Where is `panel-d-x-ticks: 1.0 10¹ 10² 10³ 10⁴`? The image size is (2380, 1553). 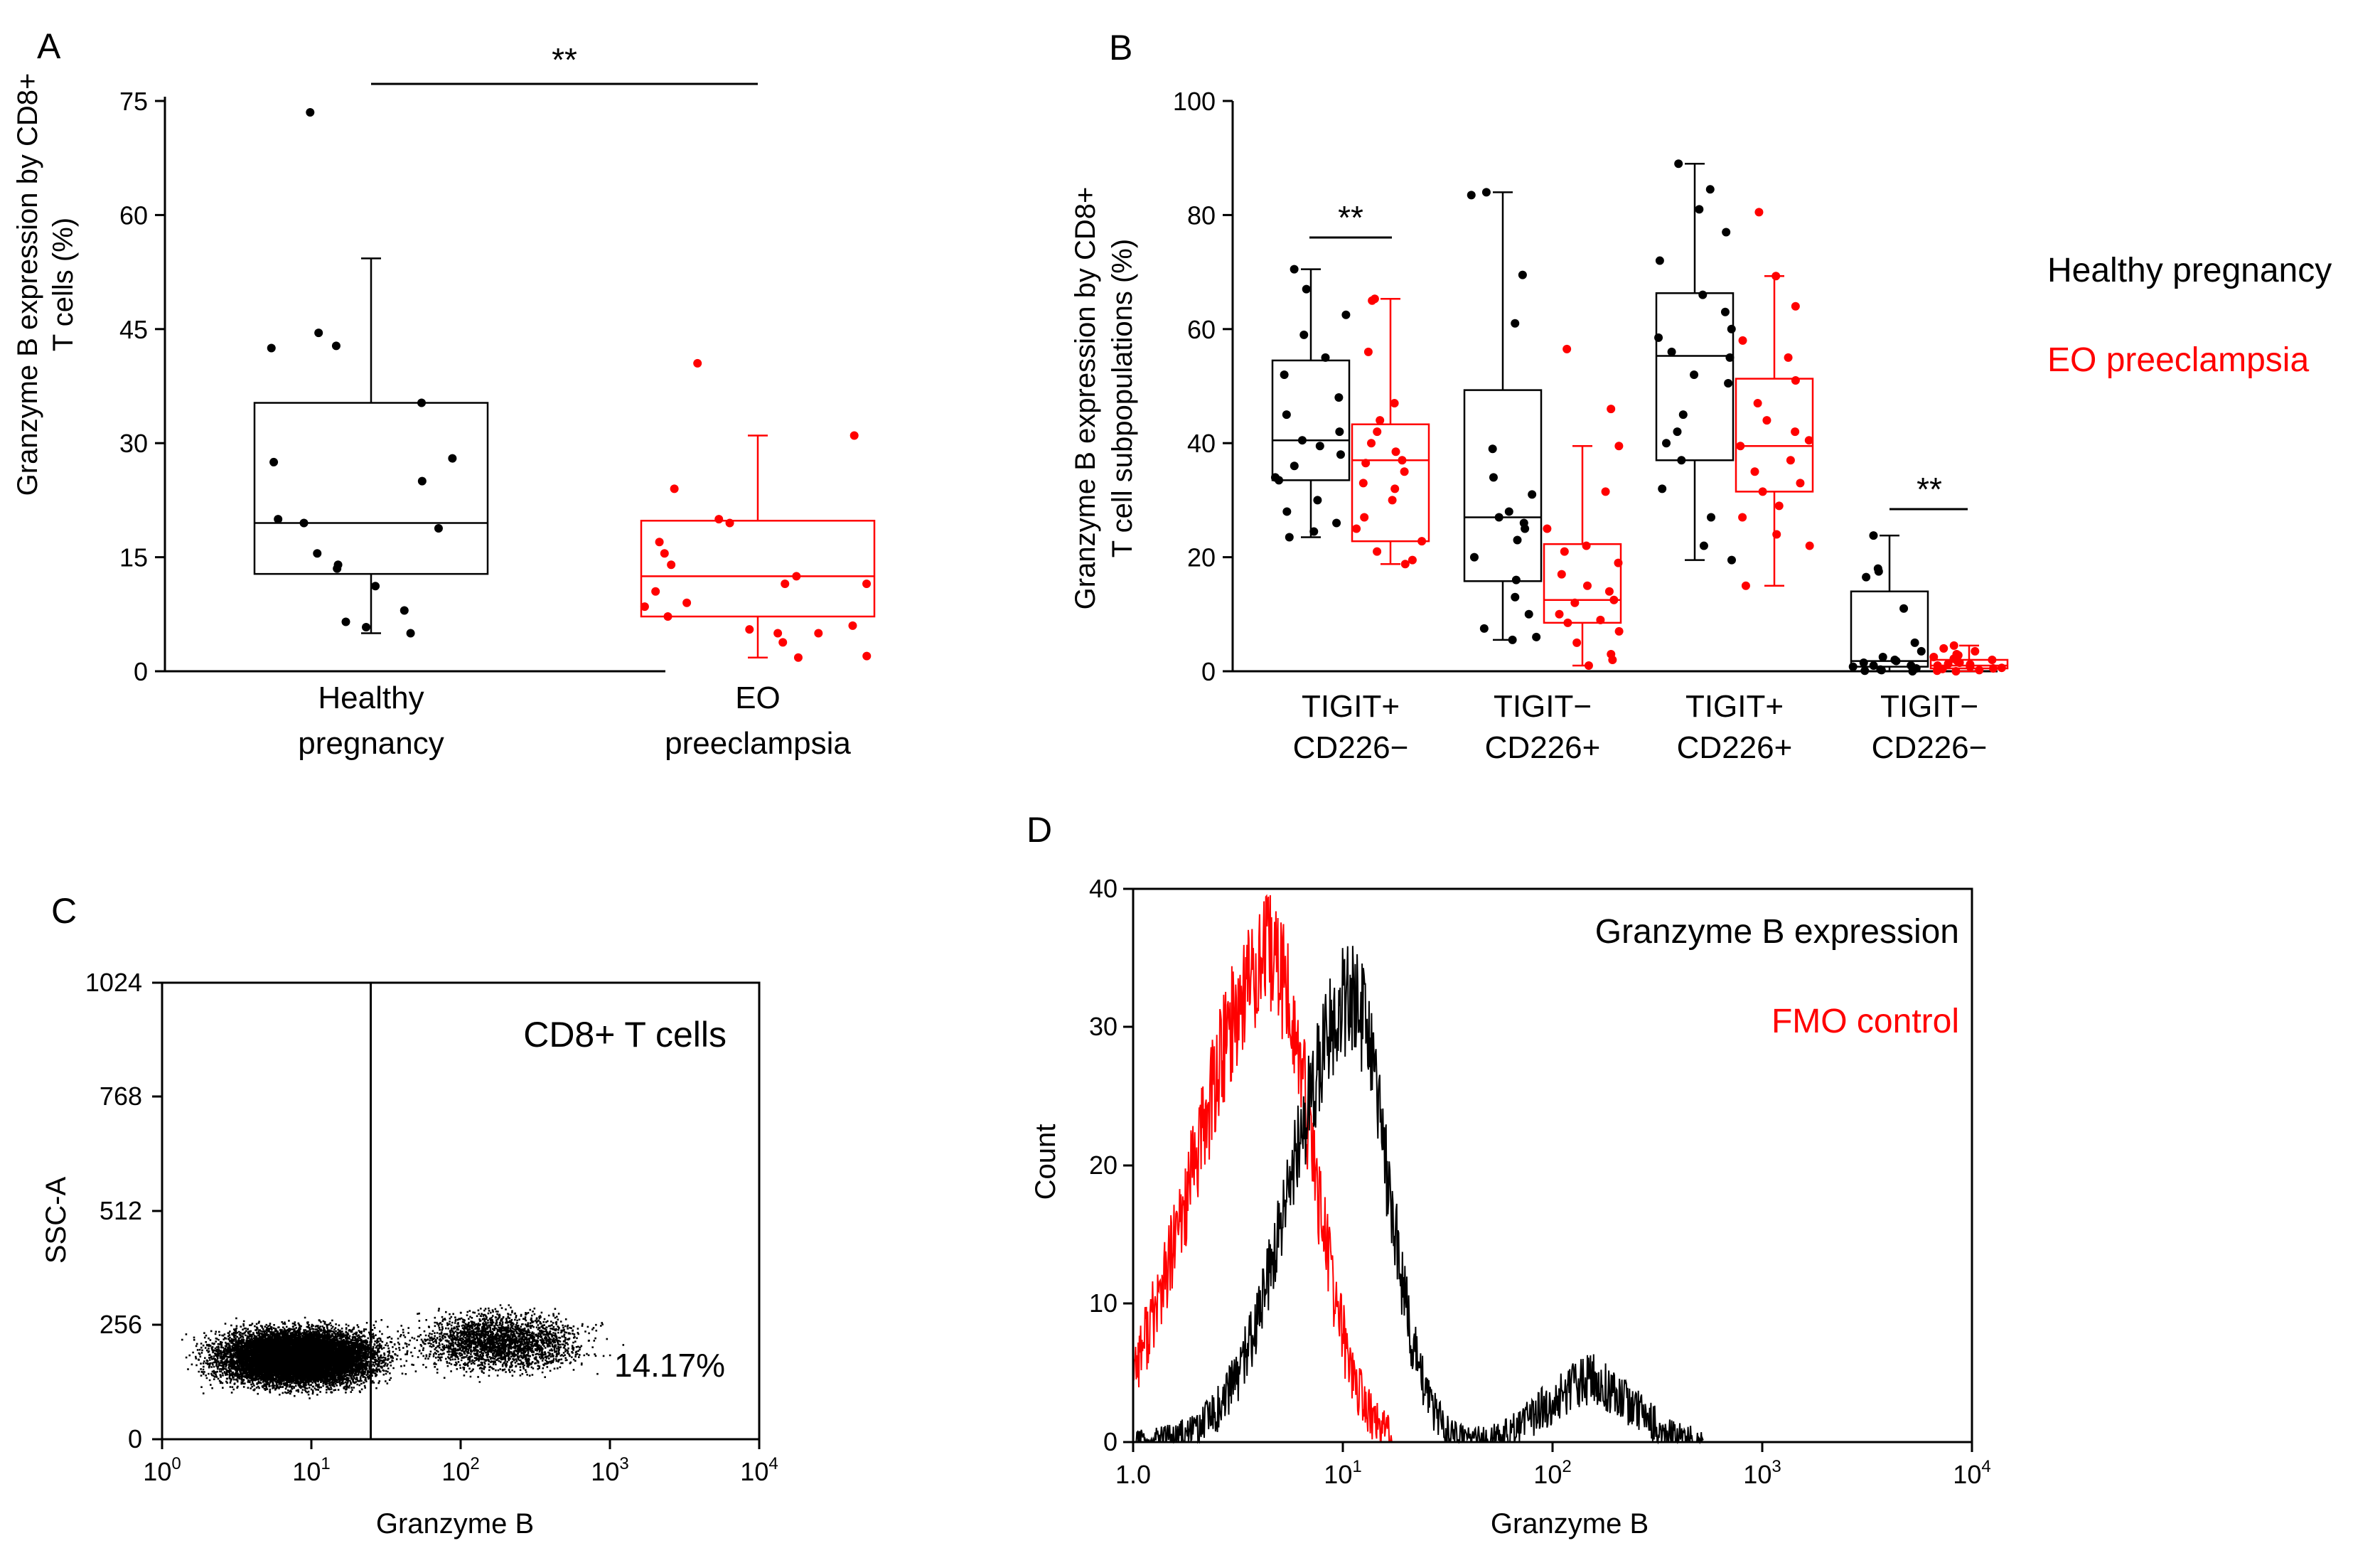 panel-d-x-ticks: 1.0 10¹ 10² 10³ 10⁴ is located at coordinates (1553, 1465).